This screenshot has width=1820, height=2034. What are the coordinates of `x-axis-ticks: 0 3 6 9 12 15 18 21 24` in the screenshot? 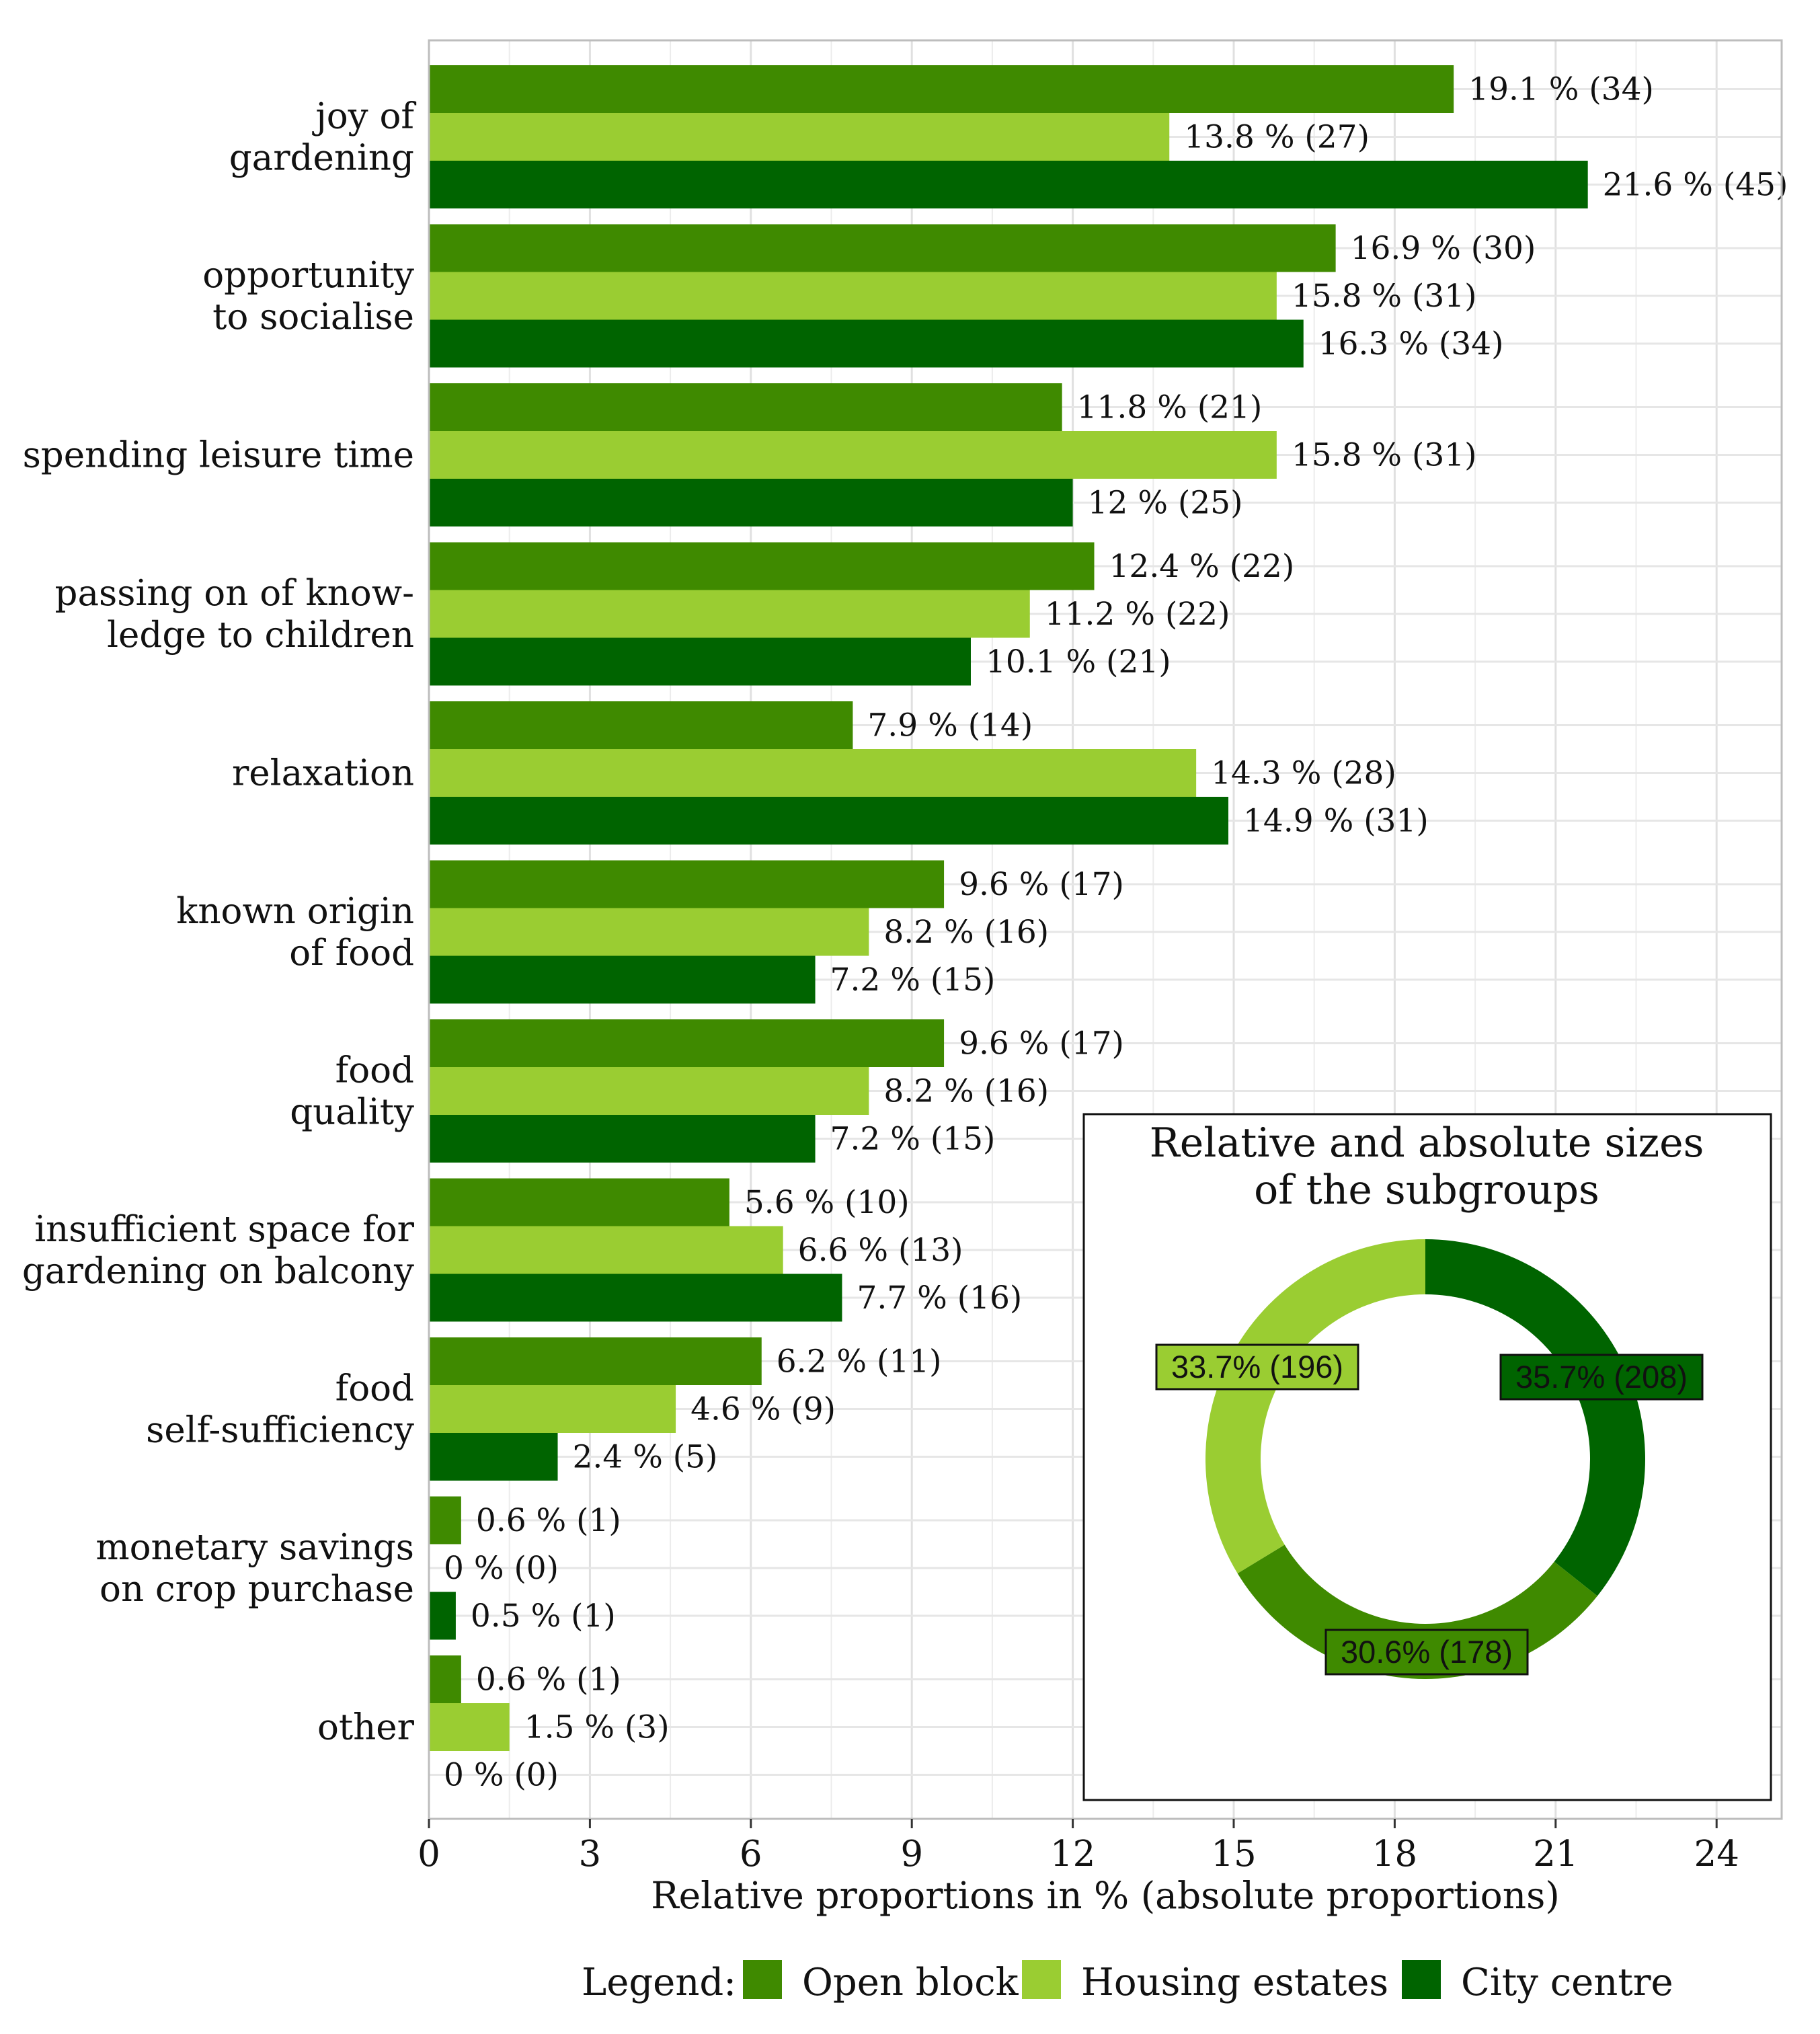 It's located at (1078, 1847).